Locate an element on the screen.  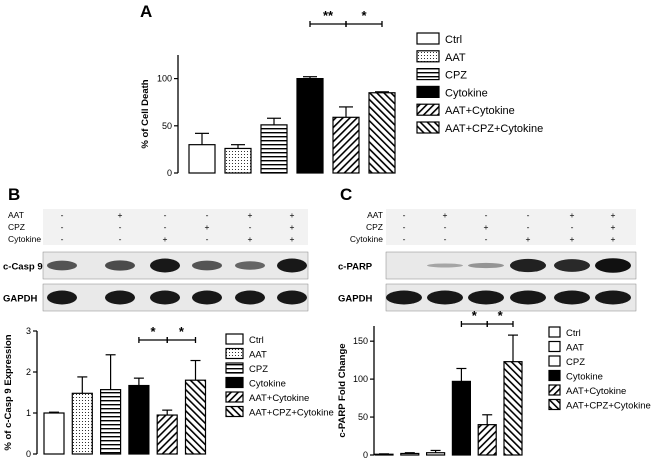
blot-label: GAPDH is located at coordinates (355, 299).